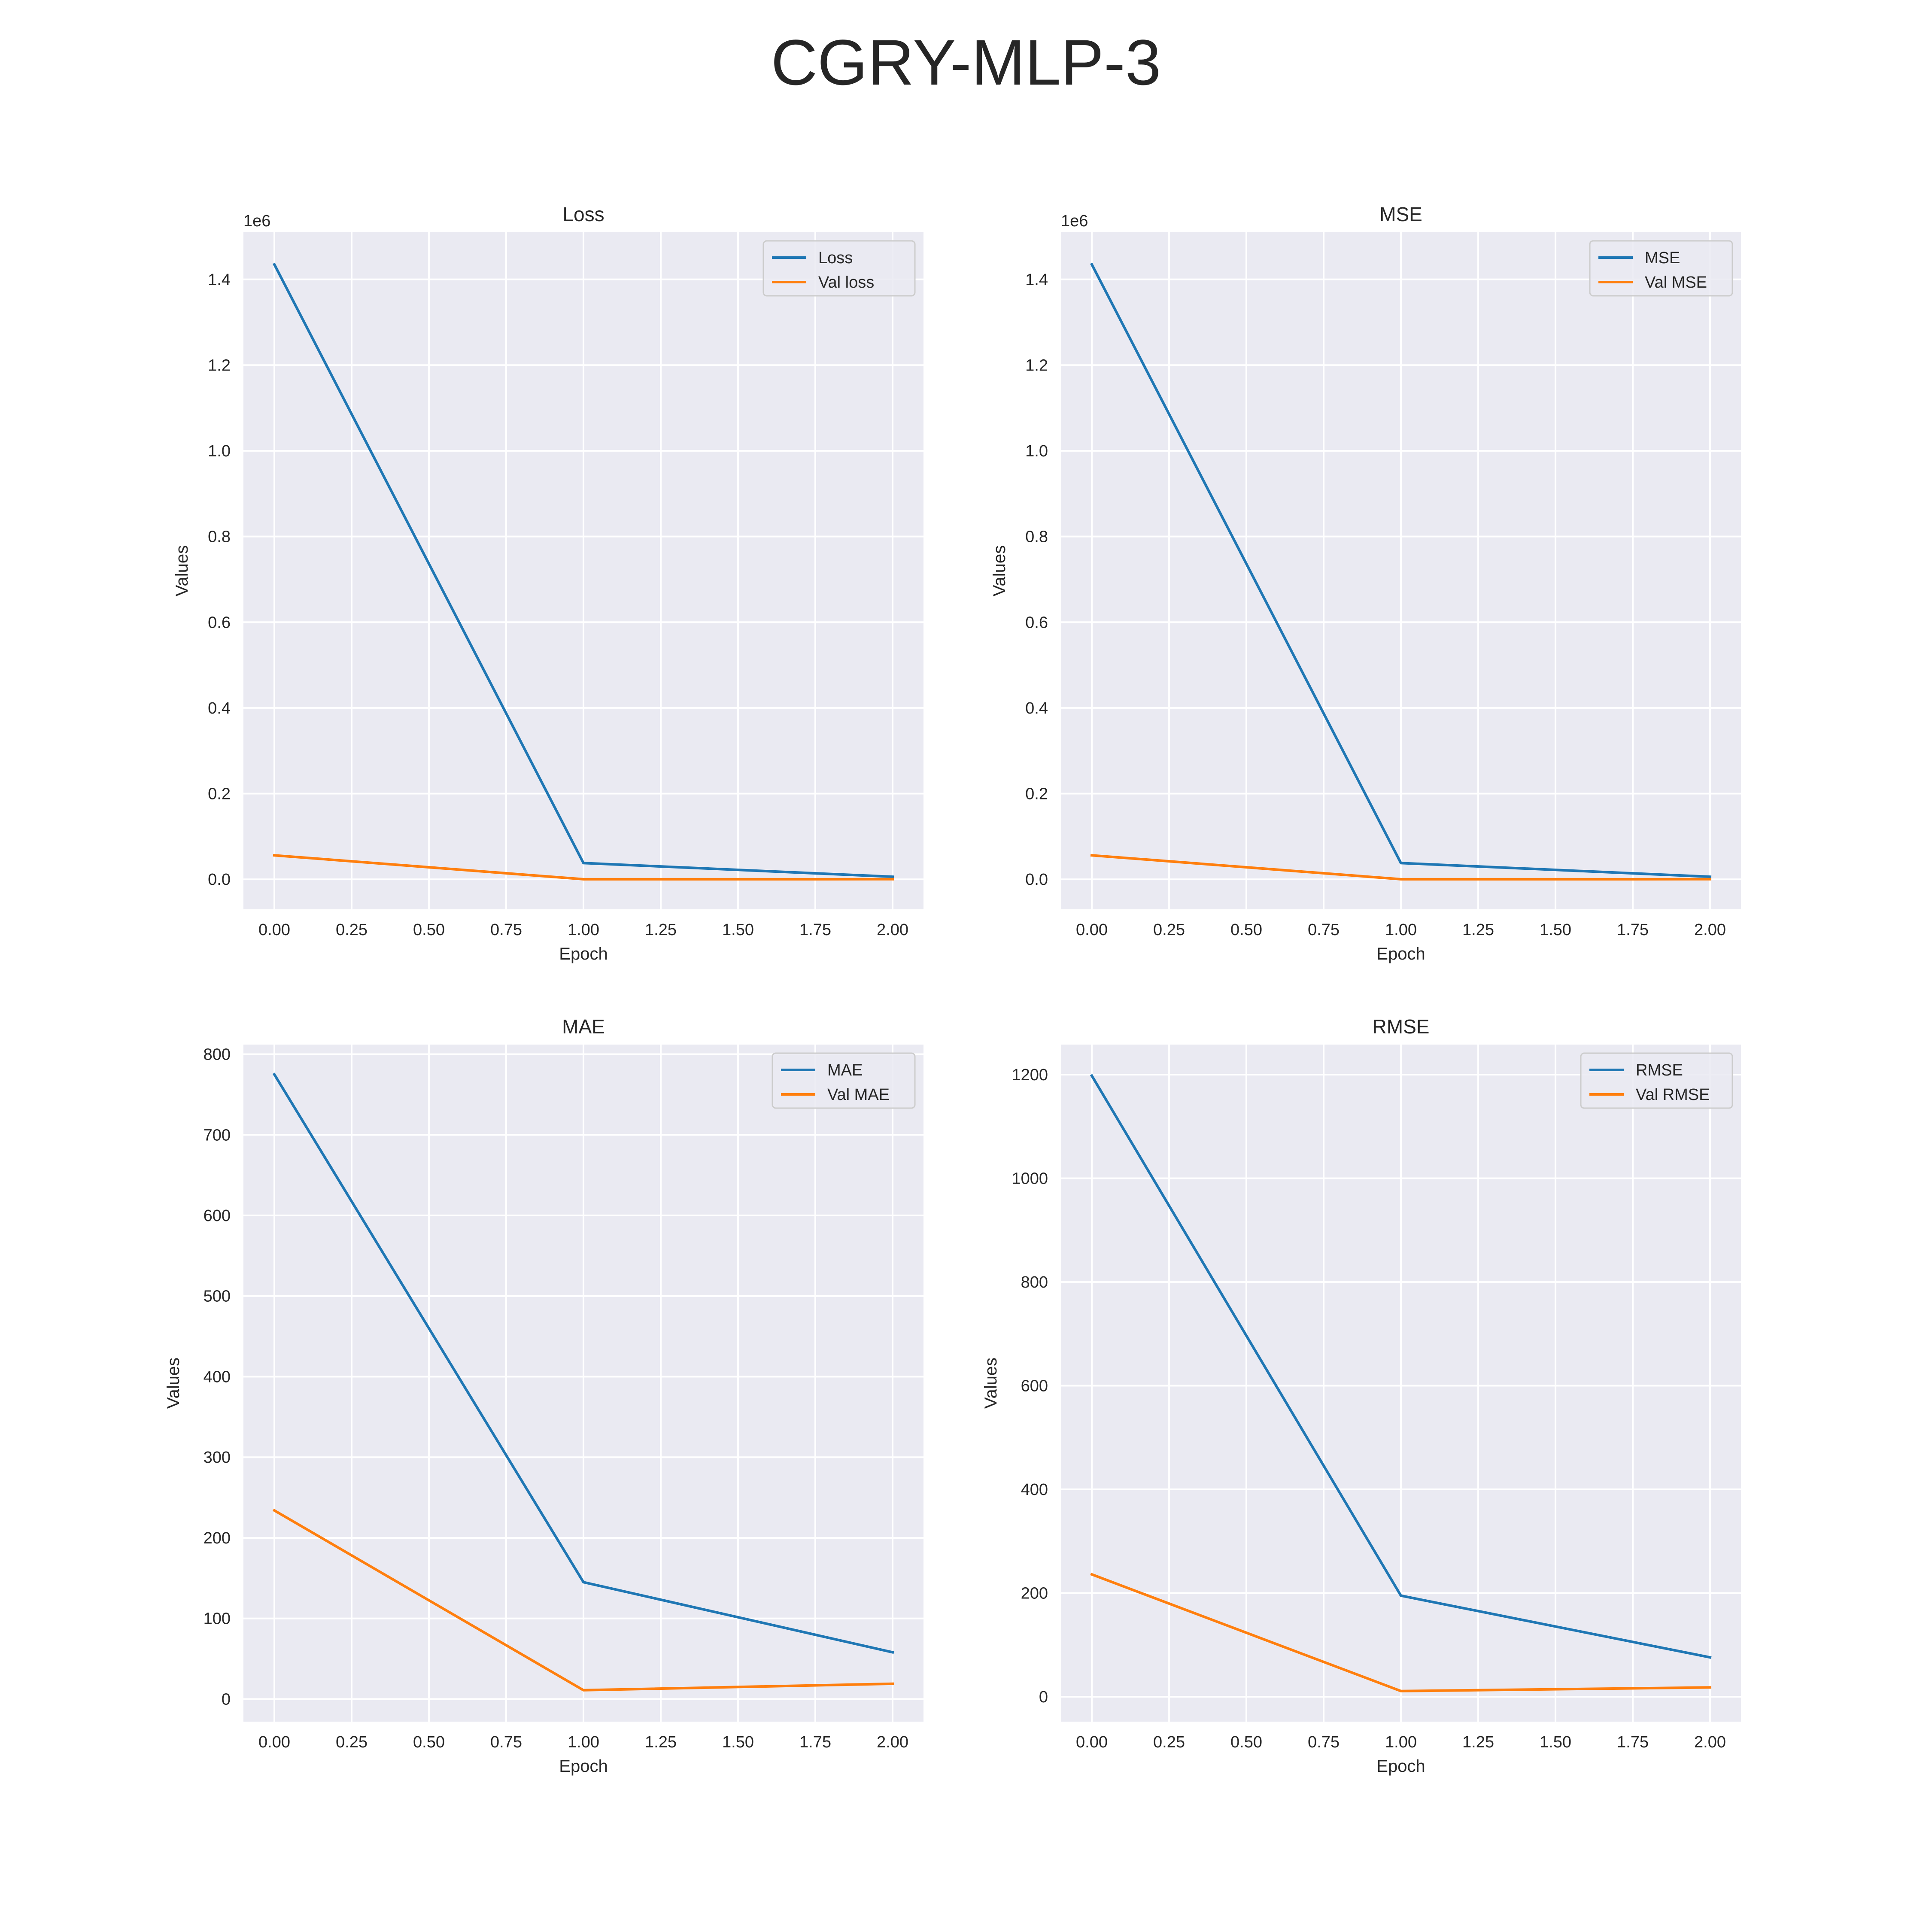  What do you see at coordinates (583, 1363) in the screenshot?
I see `series-line-mae` at bounding box center [583, 1363].